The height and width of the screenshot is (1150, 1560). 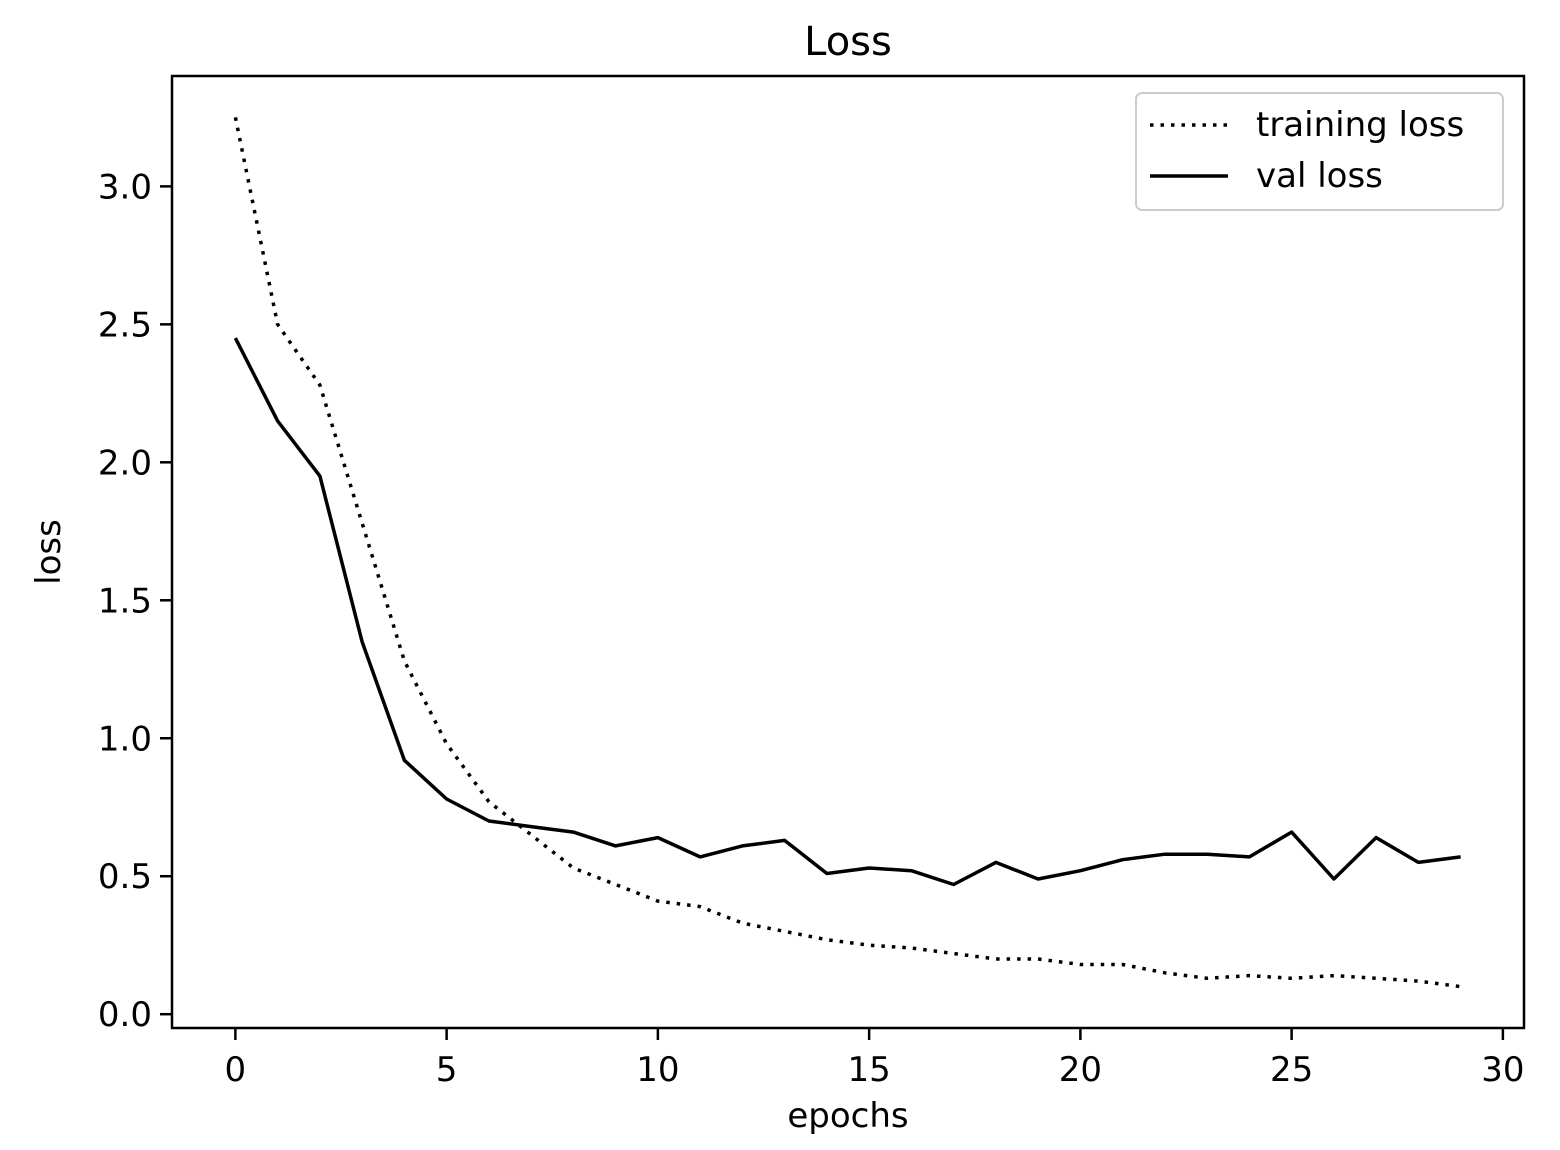 What do you see at coordinates (868, 1070) in the screenshot?
I see `x-tick-label: 15` at bounding box center [868, 1070].